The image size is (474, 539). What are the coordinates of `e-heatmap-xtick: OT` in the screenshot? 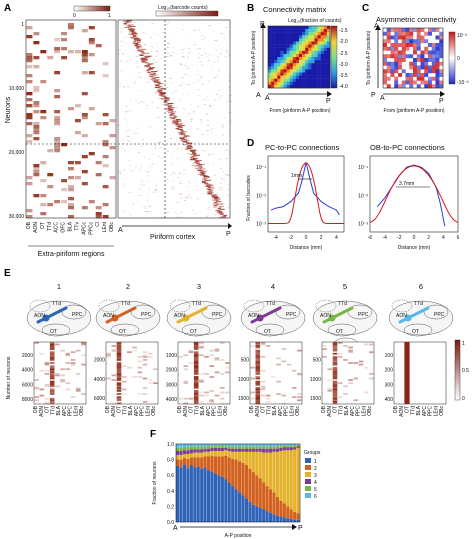 It's located at (192, 409).